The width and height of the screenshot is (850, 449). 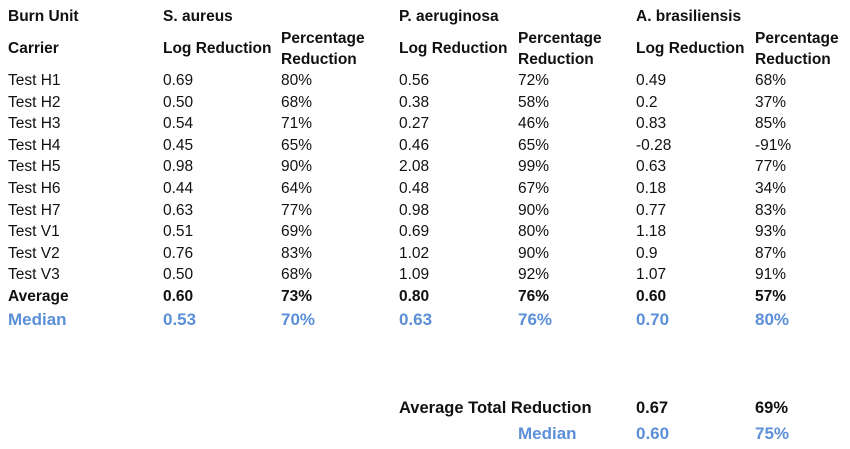 I want to click on carrier-name: Test H4, so click(x=34, y=145).